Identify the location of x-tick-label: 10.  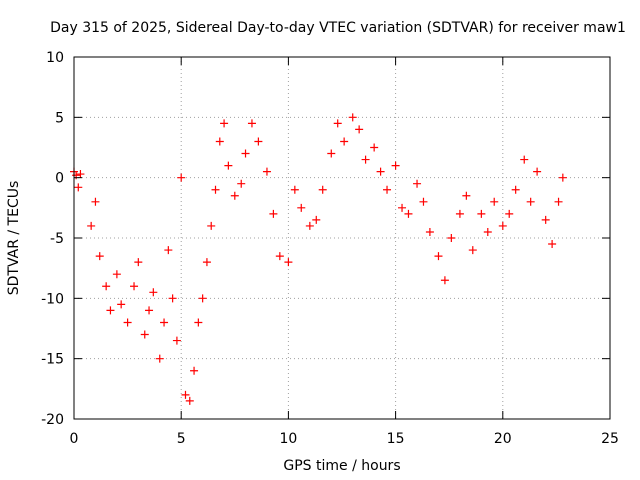
(288, 439).